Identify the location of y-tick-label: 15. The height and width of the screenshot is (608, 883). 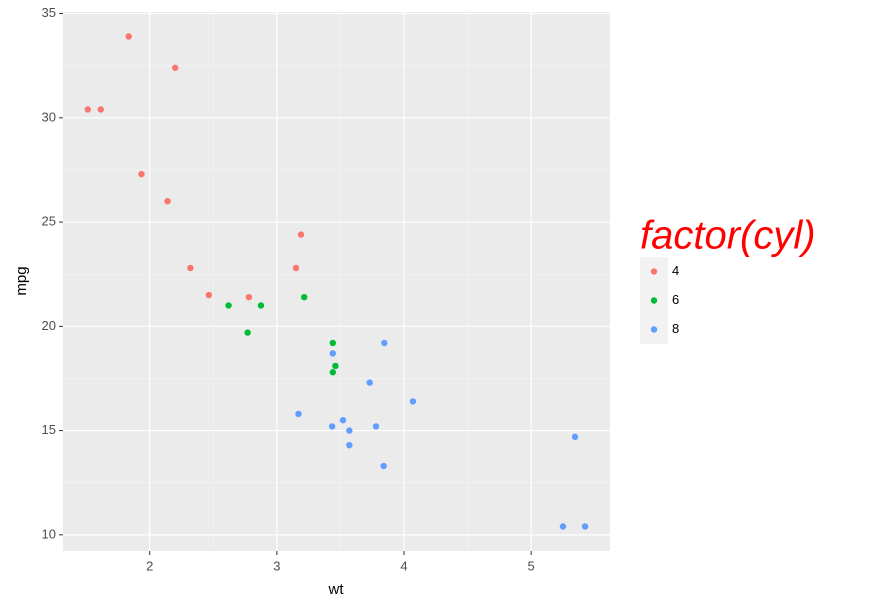
(49, 429).